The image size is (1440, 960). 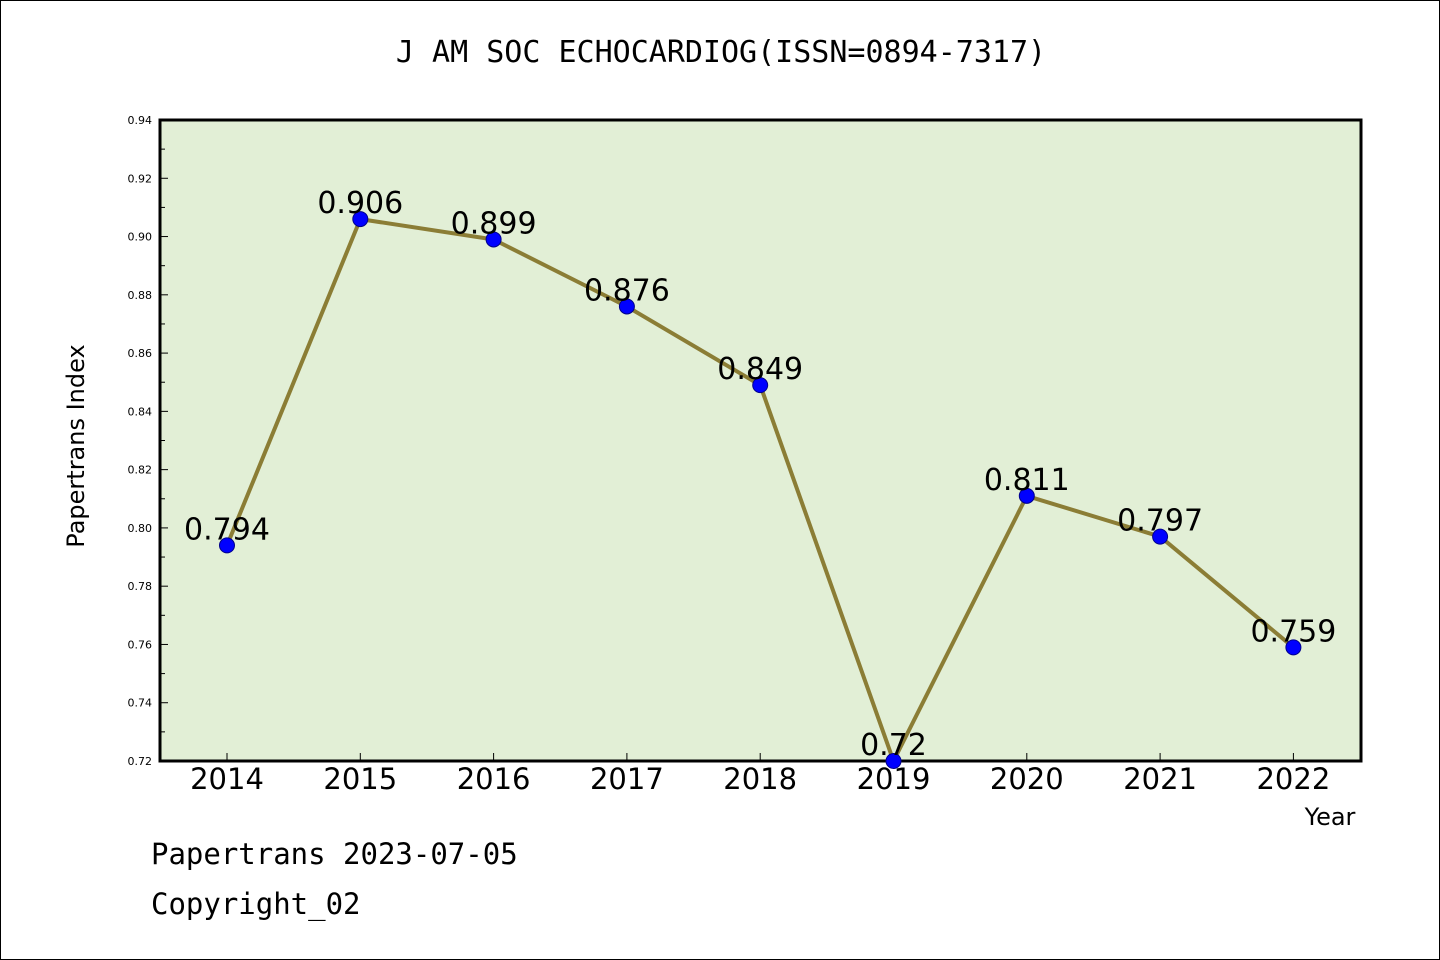 I want to click on x-tick-label: 2014, so click(x=227, y=779).